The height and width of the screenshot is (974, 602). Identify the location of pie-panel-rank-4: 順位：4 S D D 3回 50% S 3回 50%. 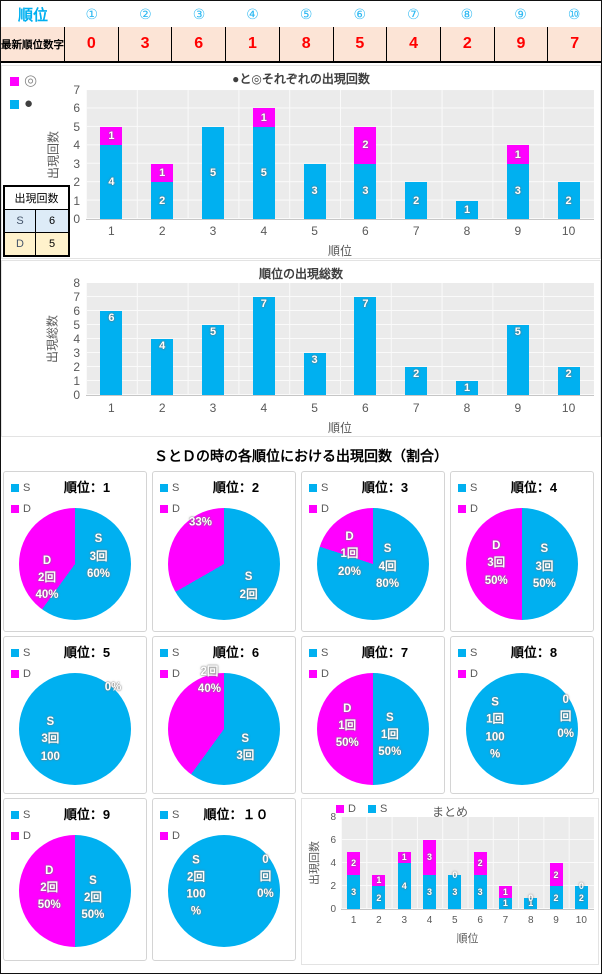
(522, 551).